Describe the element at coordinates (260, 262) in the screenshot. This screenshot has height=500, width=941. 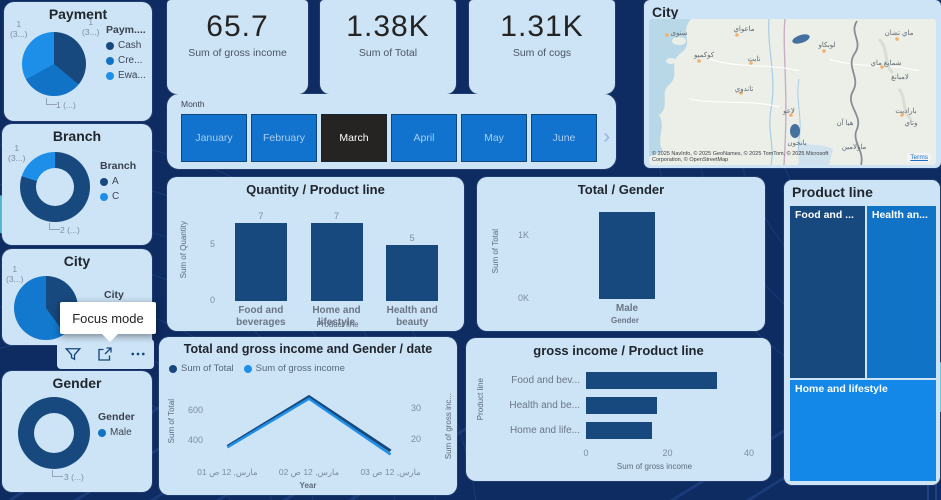
I see `bar-food-and-beverages` at that location.